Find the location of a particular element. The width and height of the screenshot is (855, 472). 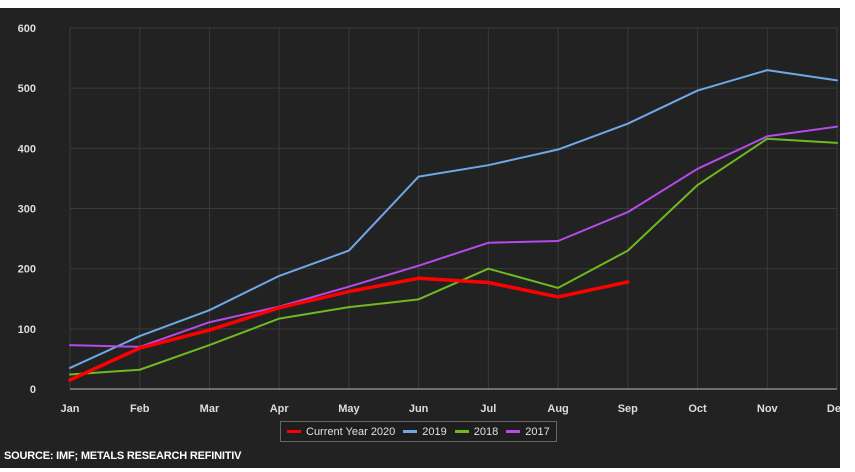

x-tick-label: Feb is located at coordinates (140, 409).